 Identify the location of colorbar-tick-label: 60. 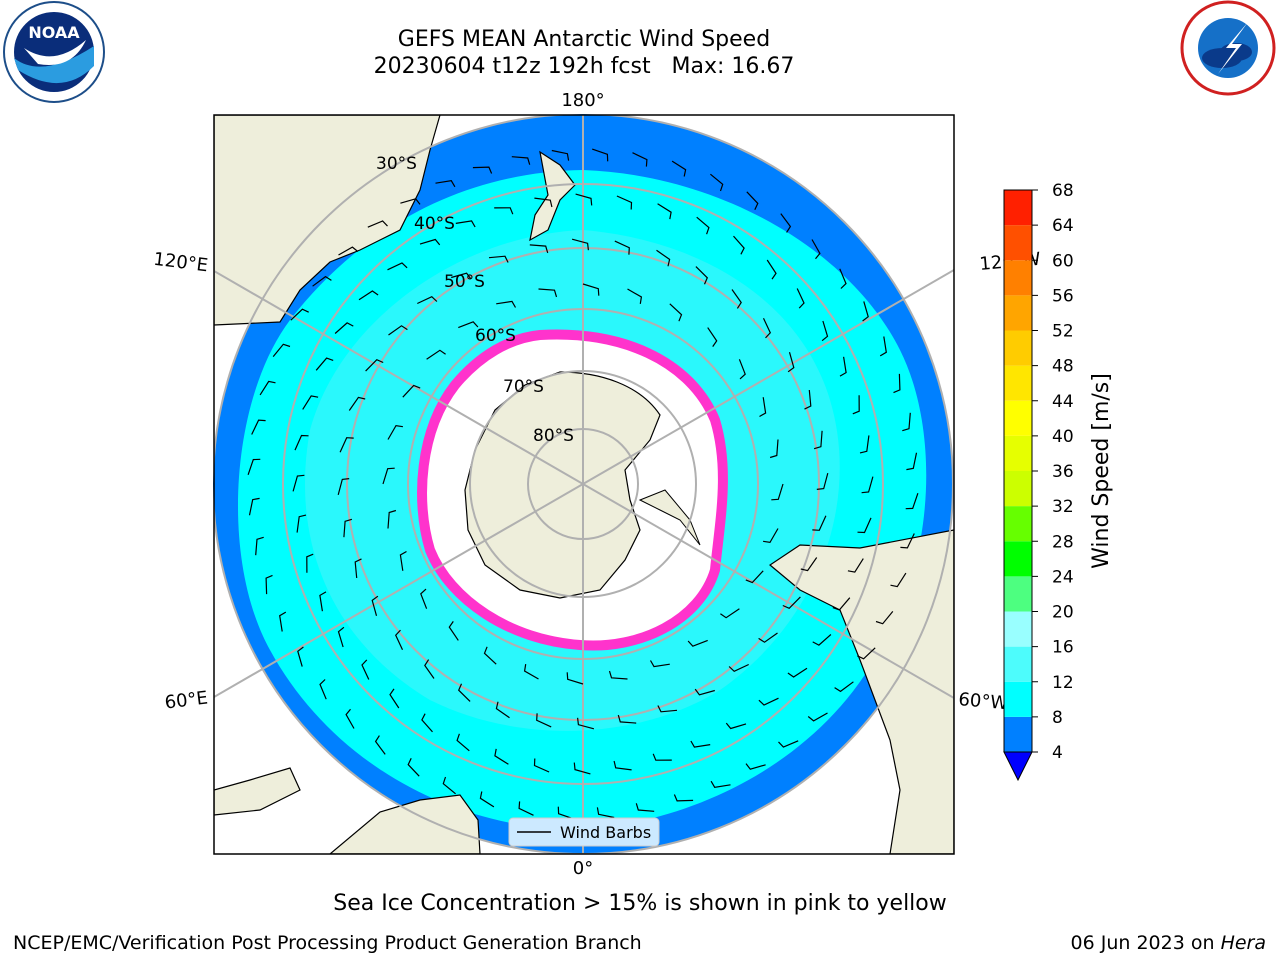
(1063, 261).